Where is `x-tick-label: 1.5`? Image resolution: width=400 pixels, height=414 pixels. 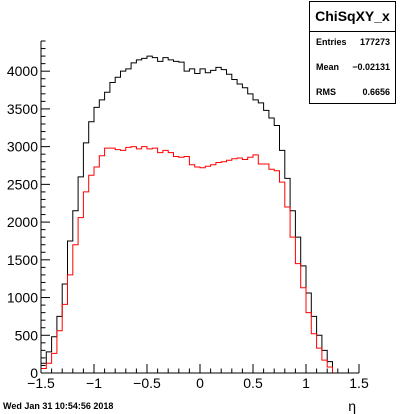
x-tick-label: 1.5 is located at coordinates (359, 383).